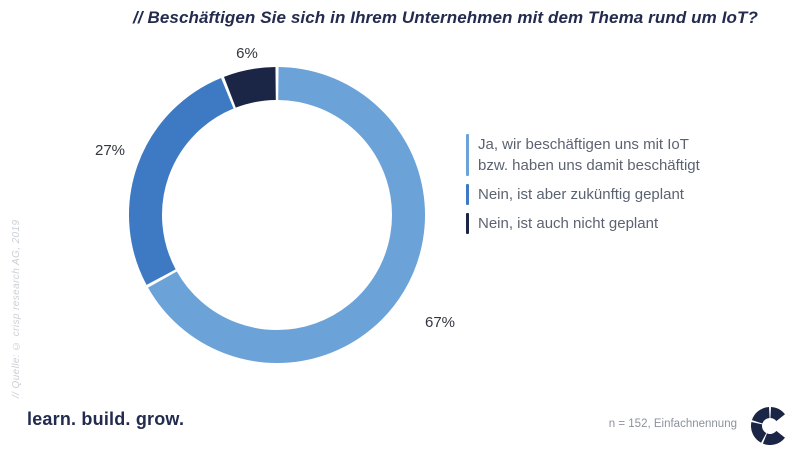  I want to click on crisp-research-c-logo-icon, so click(768, 426).